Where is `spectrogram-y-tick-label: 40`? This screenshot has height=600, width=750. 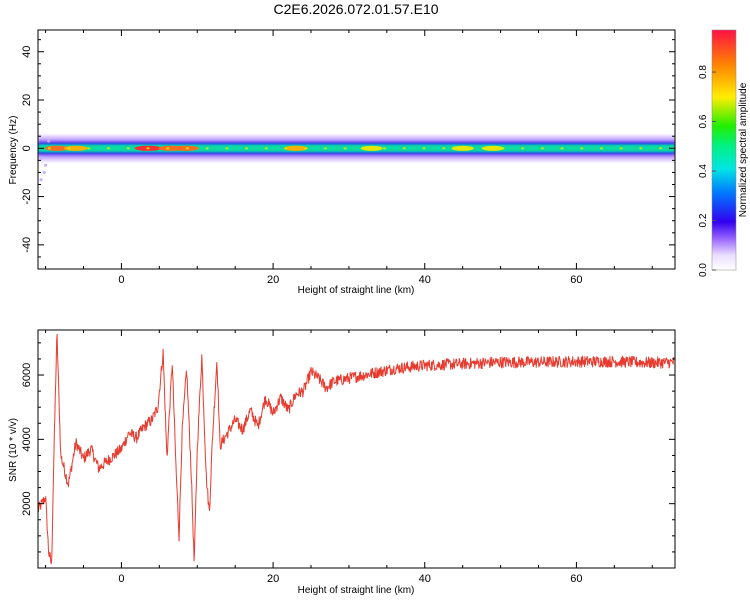
spectrogram-y-tick-label: 40 is located at coordinates (27, 52).